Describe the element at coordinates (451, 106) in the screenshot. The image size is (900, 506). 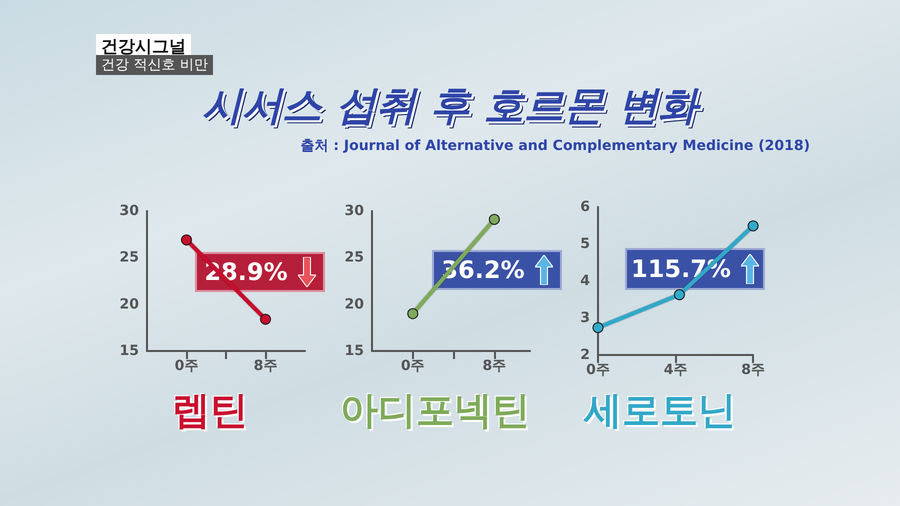
I see `text: 시서스 섭취 후 호르몬 변화` at that location.